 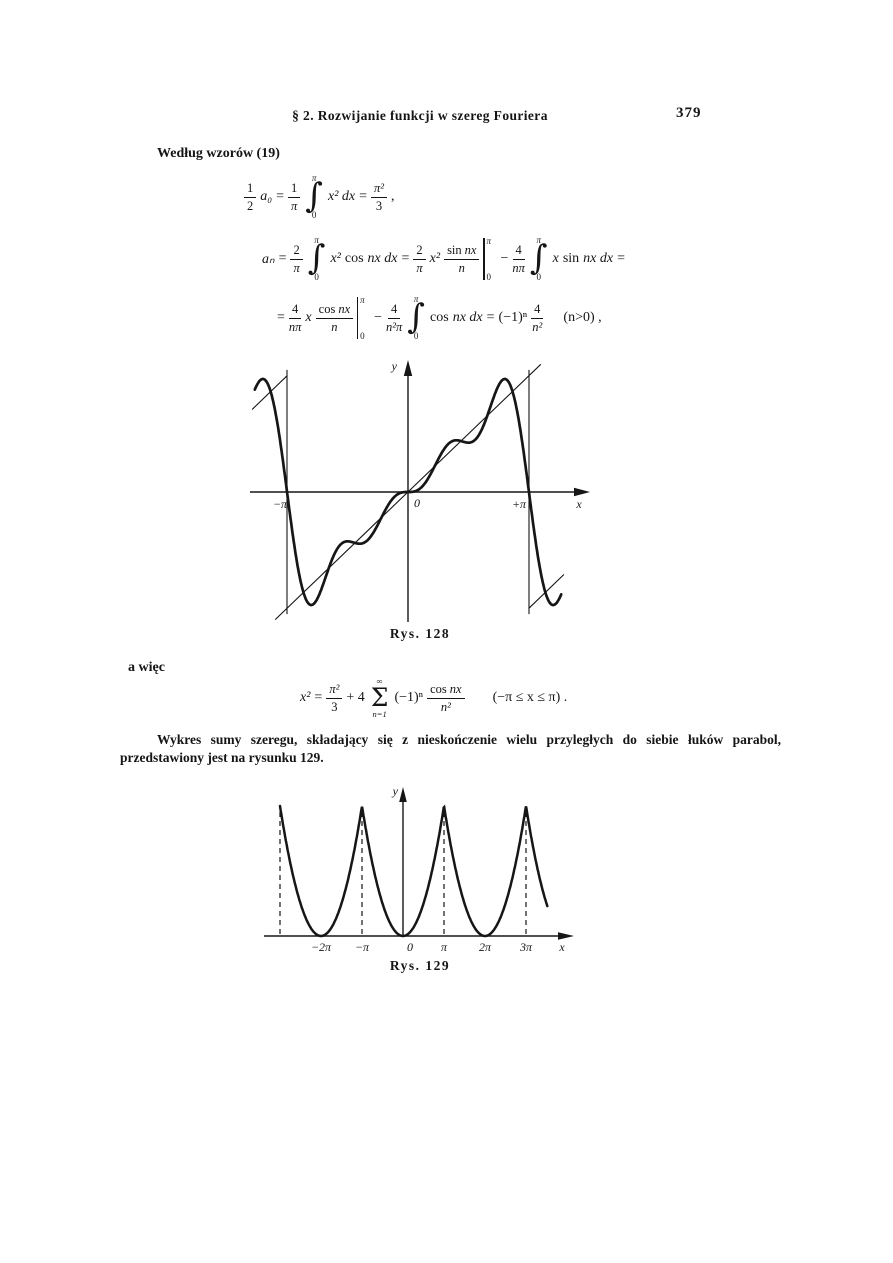 I want to click on page-number: 379, so click(x=689, y=113).